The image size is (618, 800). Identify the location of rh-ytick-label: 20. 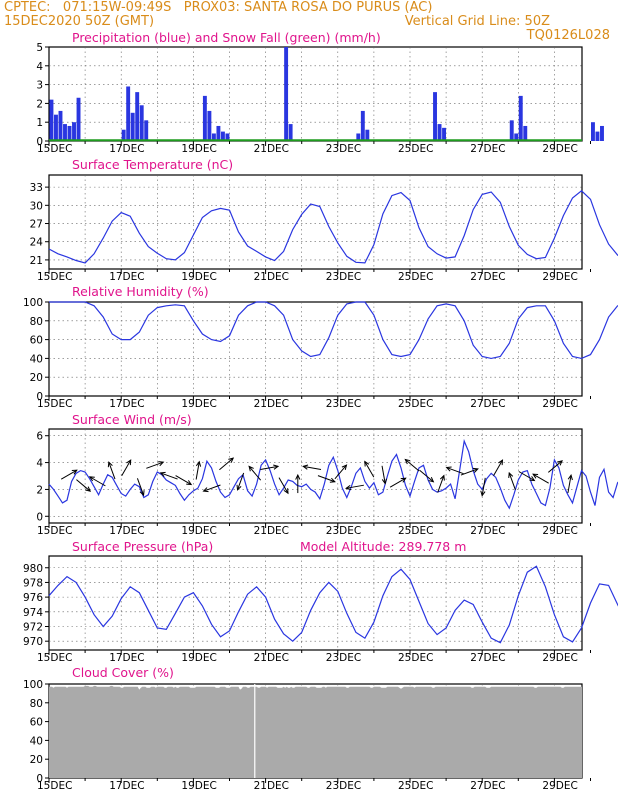
(36, 378).